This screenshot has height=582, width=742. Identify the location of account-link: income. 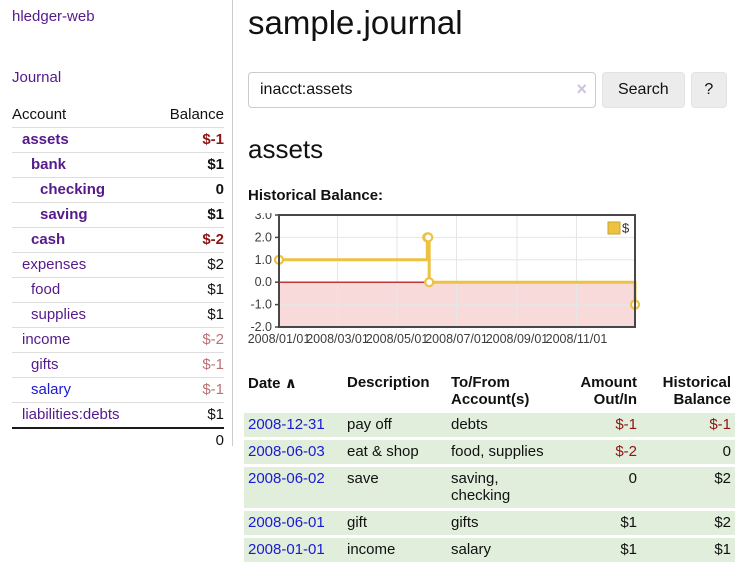
(46, 339).